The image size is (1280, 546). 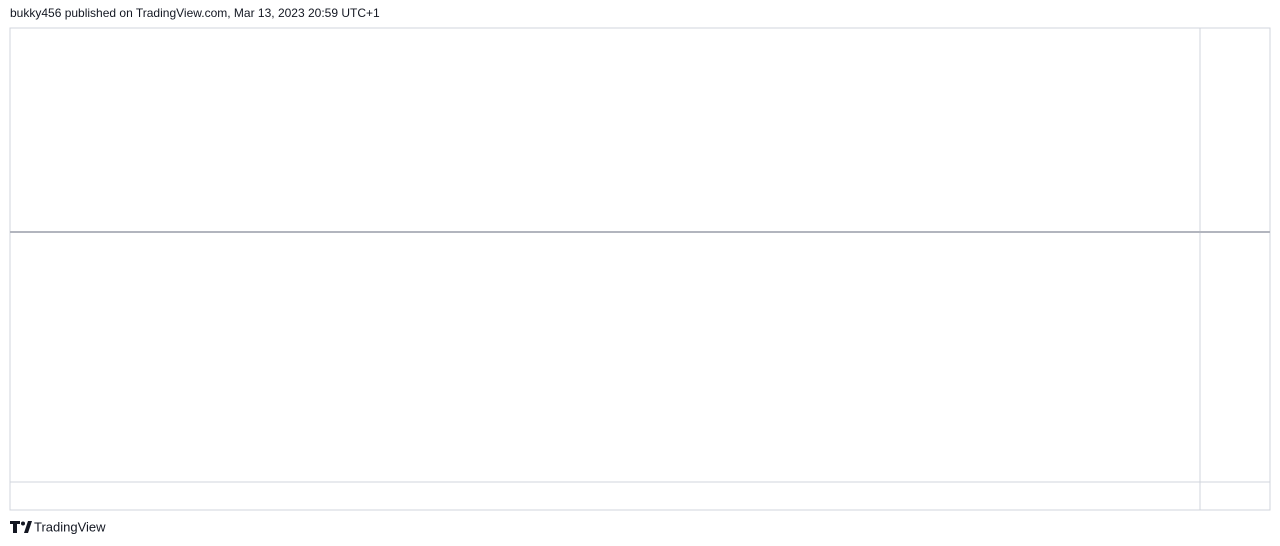 I want to click on logo-slash, so click(x=28, y=527).